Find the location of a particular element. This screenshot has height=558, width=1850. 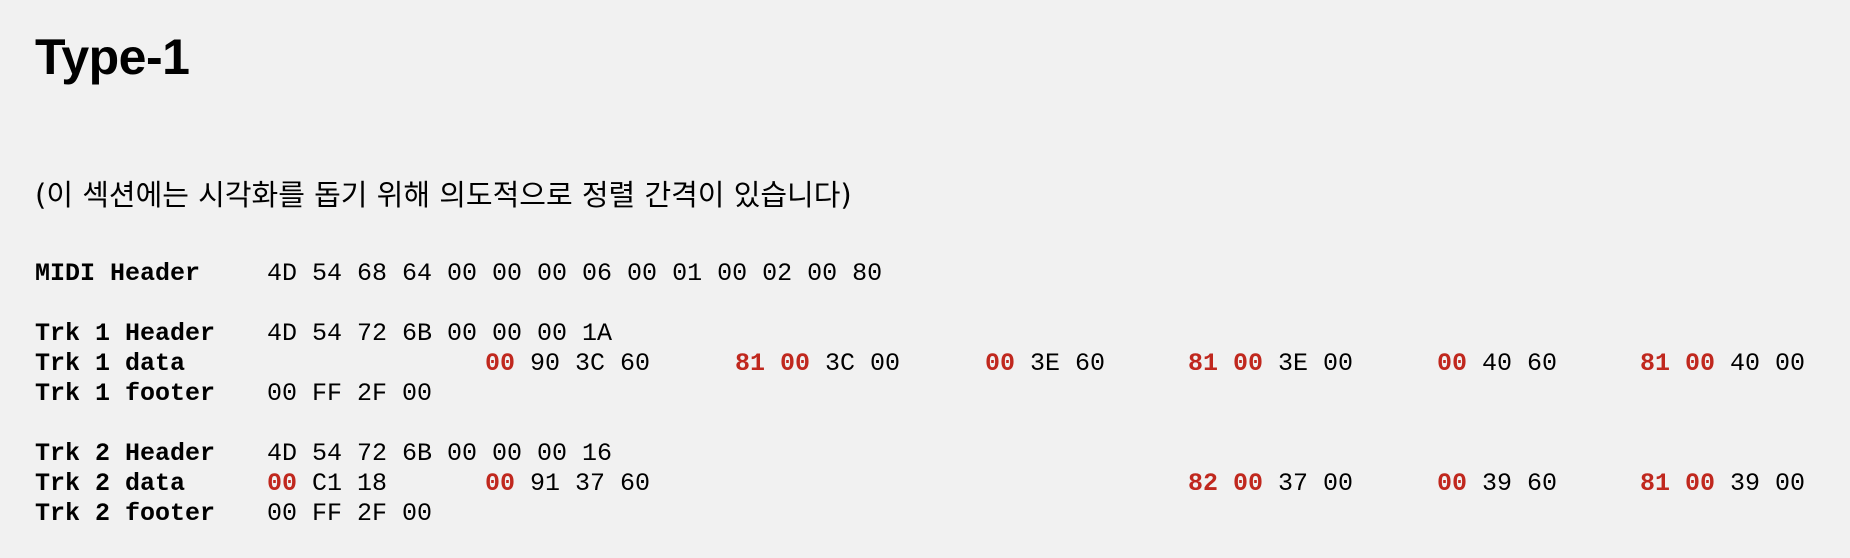

trk1-header-label: Trk 1 Header is located at coordinates (125, 333).